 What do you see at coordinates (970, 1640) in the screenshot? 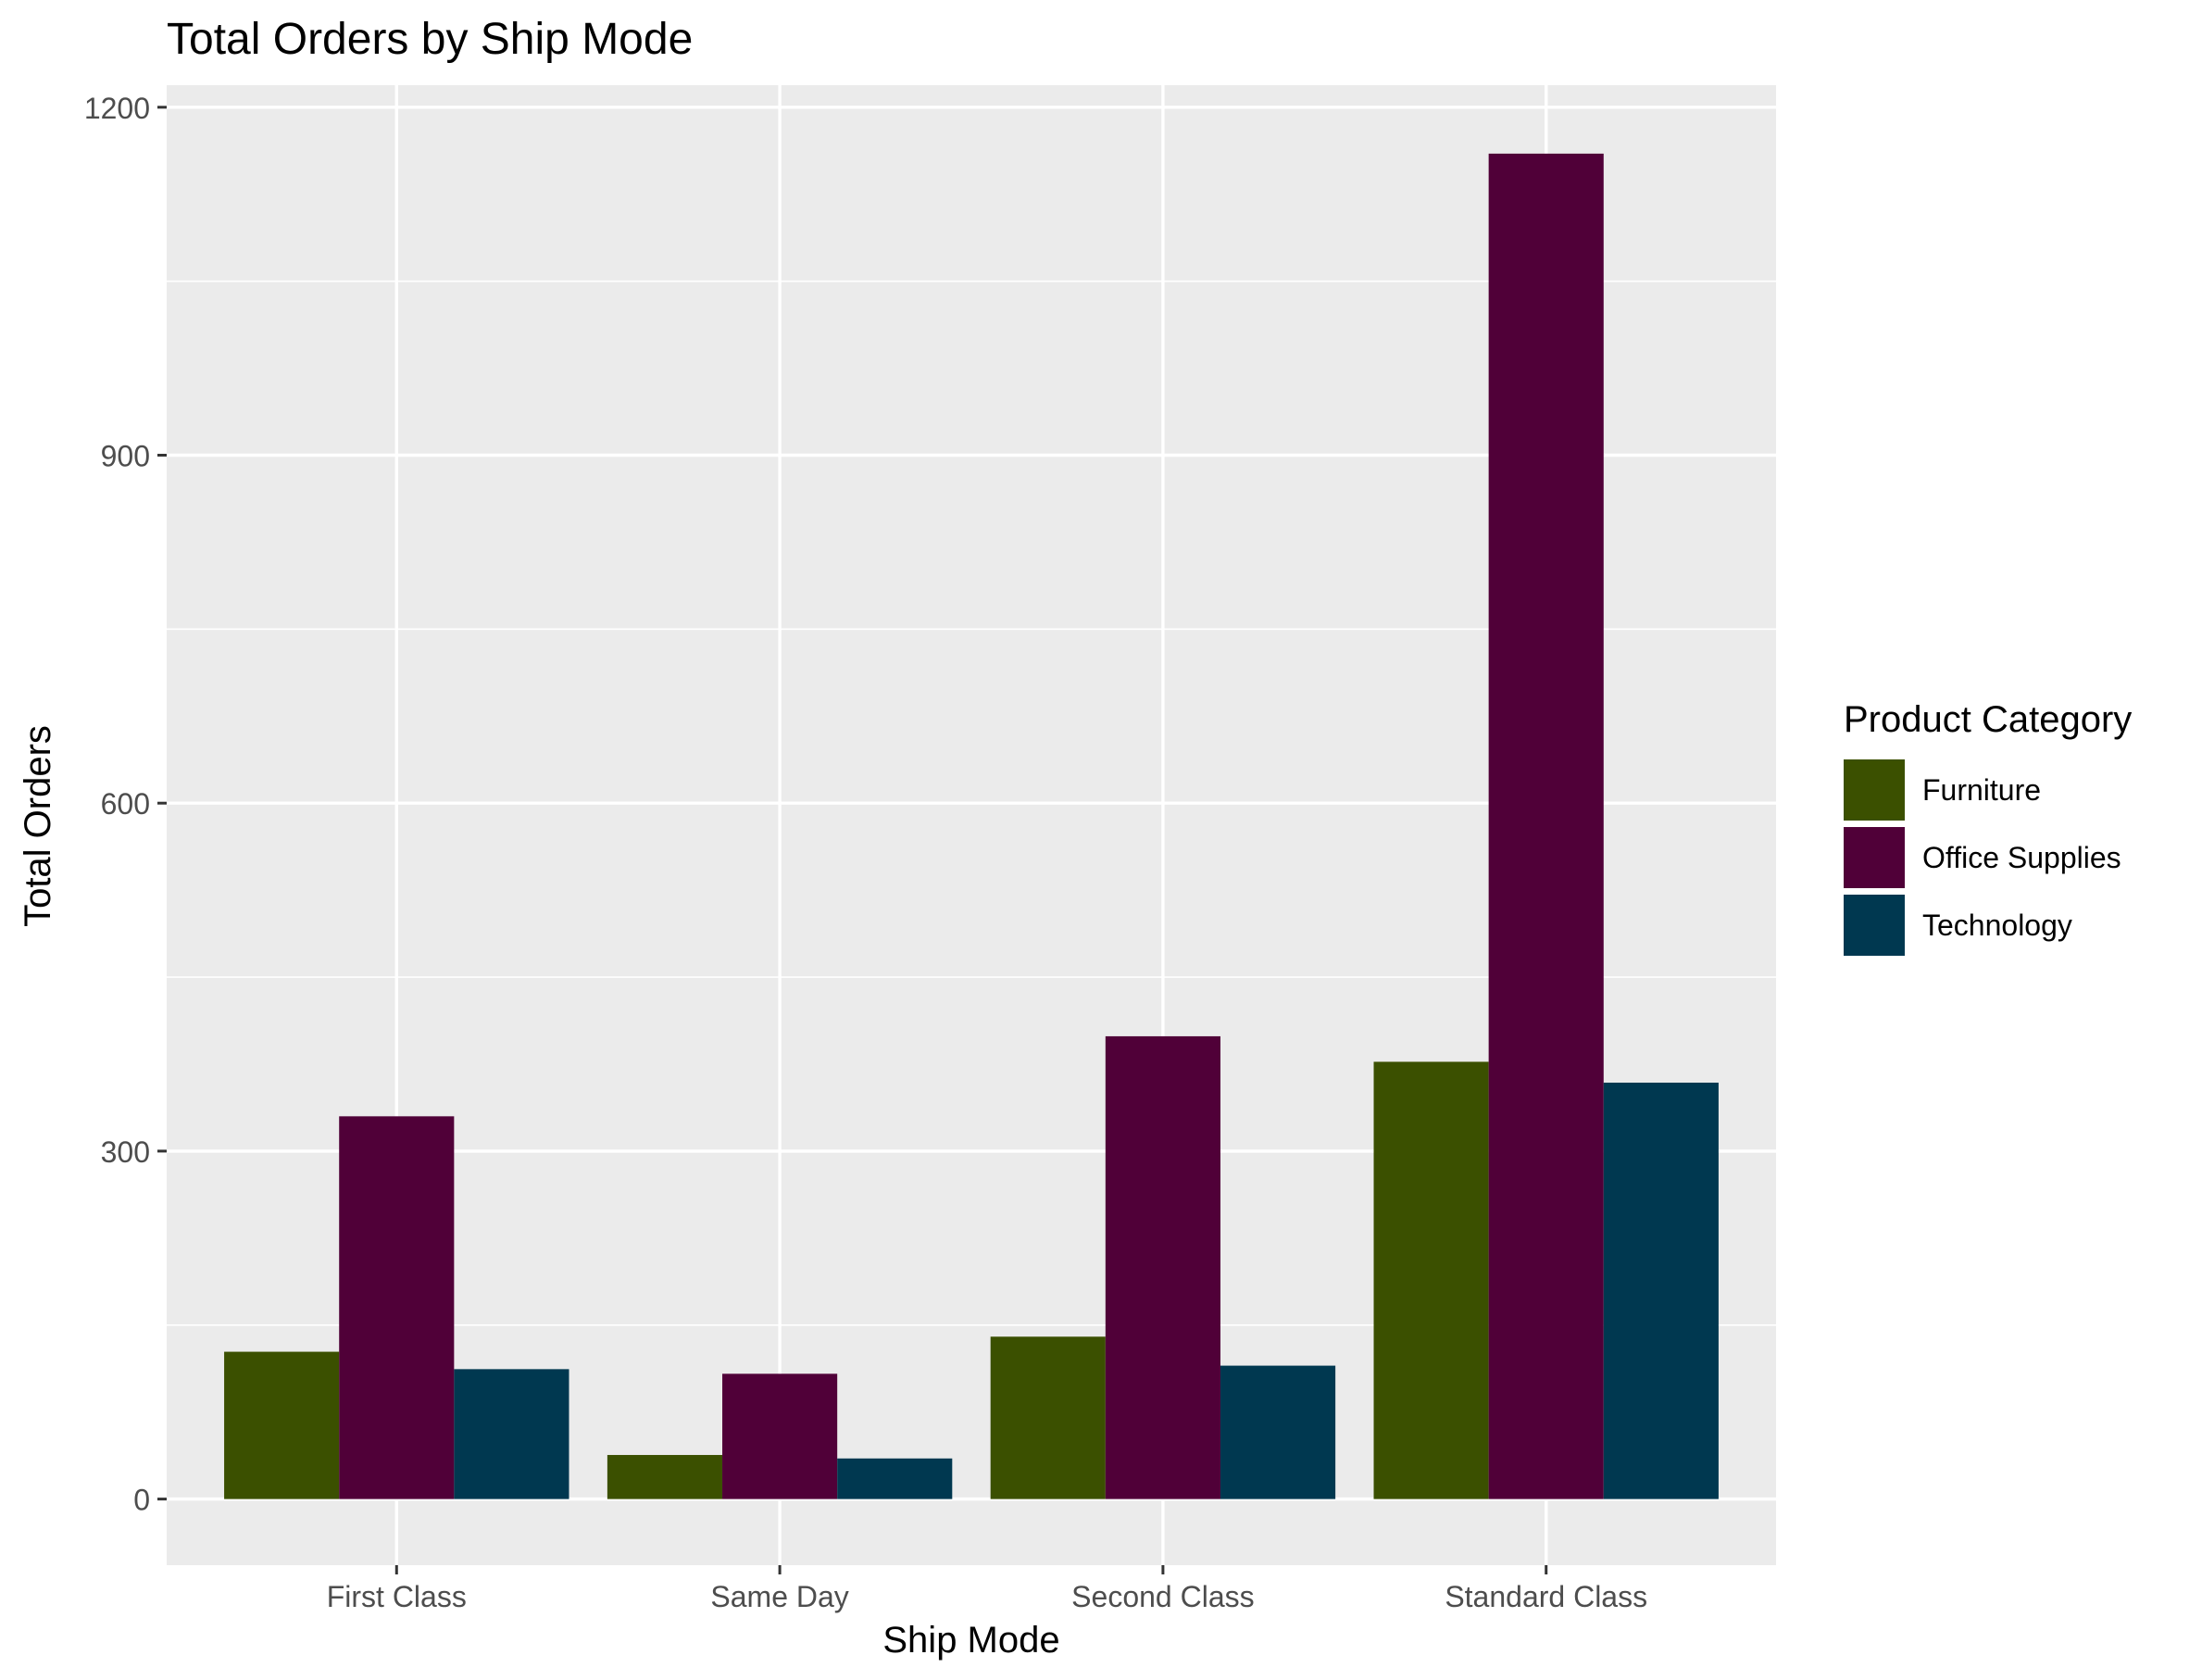
I see `x-axis-label: Ship Mode` at bounding box center [970, 1640].